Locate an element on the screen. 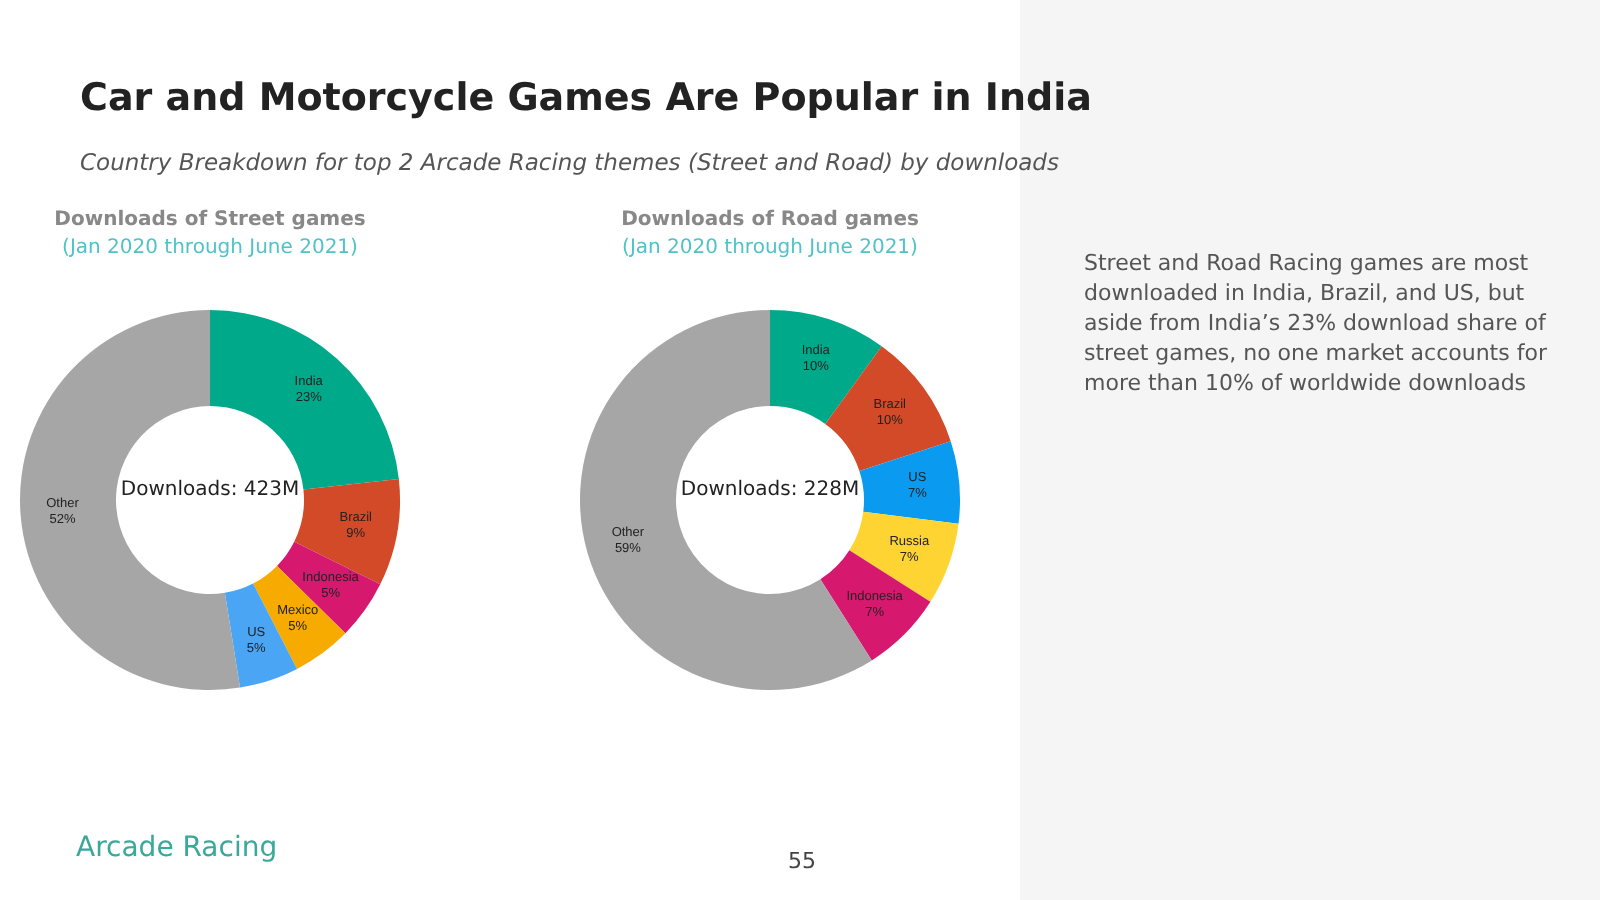 This screenshot has width=1600, height=900. text: Downloads: 228M is located at coordinates (770, 490).